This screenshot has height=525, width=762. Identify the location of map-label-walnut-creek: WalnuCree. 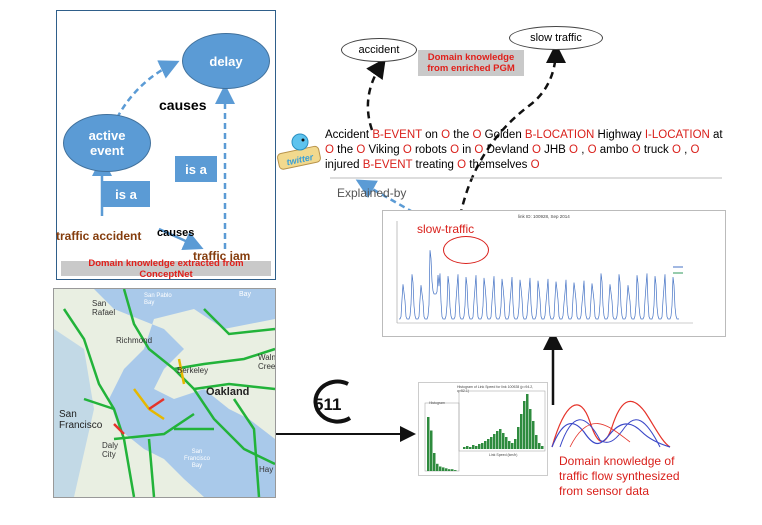
(267, 362).